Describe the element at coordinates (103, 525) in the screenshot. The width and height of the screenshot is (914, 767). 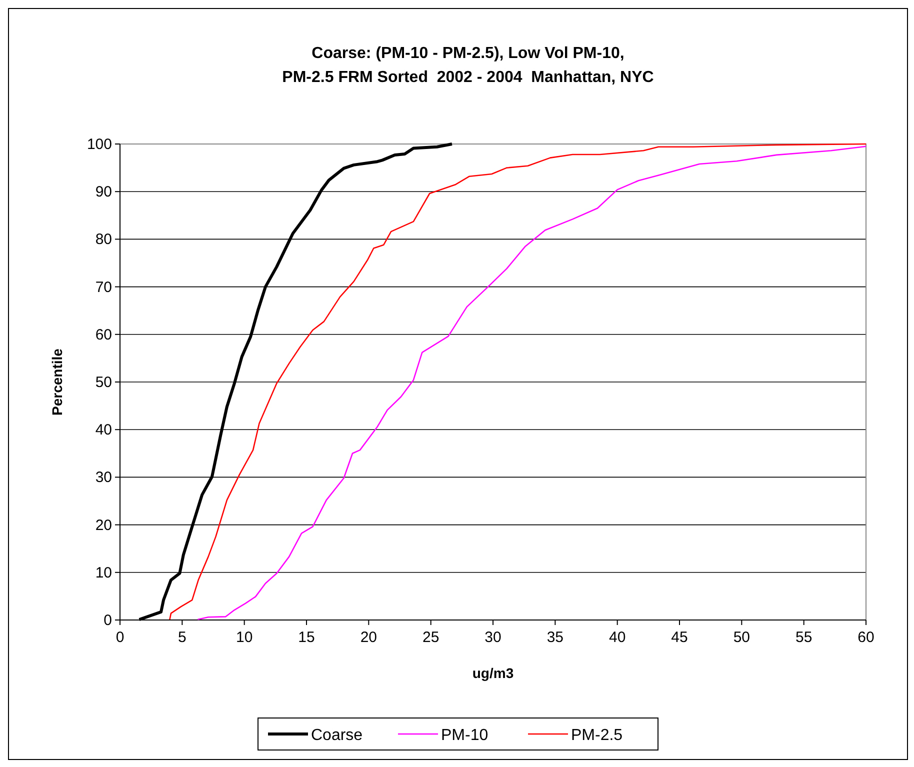
I see `y-tick-label: 20` at that location.